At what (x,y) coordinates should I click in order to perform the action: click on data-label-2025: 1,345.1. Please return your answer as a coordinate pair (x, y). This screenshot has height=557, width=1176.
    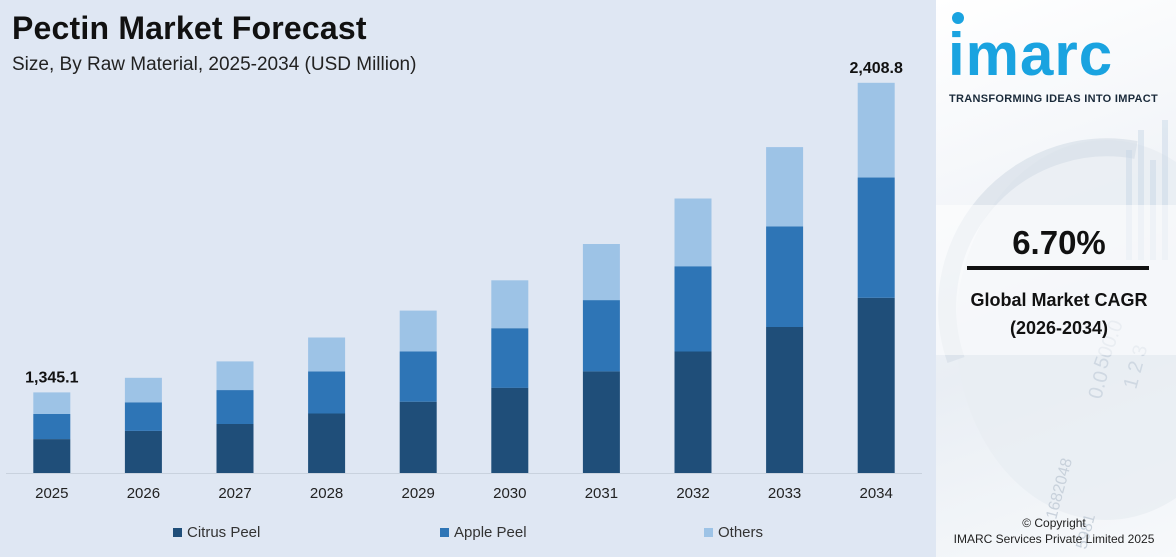
    Looking at the image, I should click on (51, 377).